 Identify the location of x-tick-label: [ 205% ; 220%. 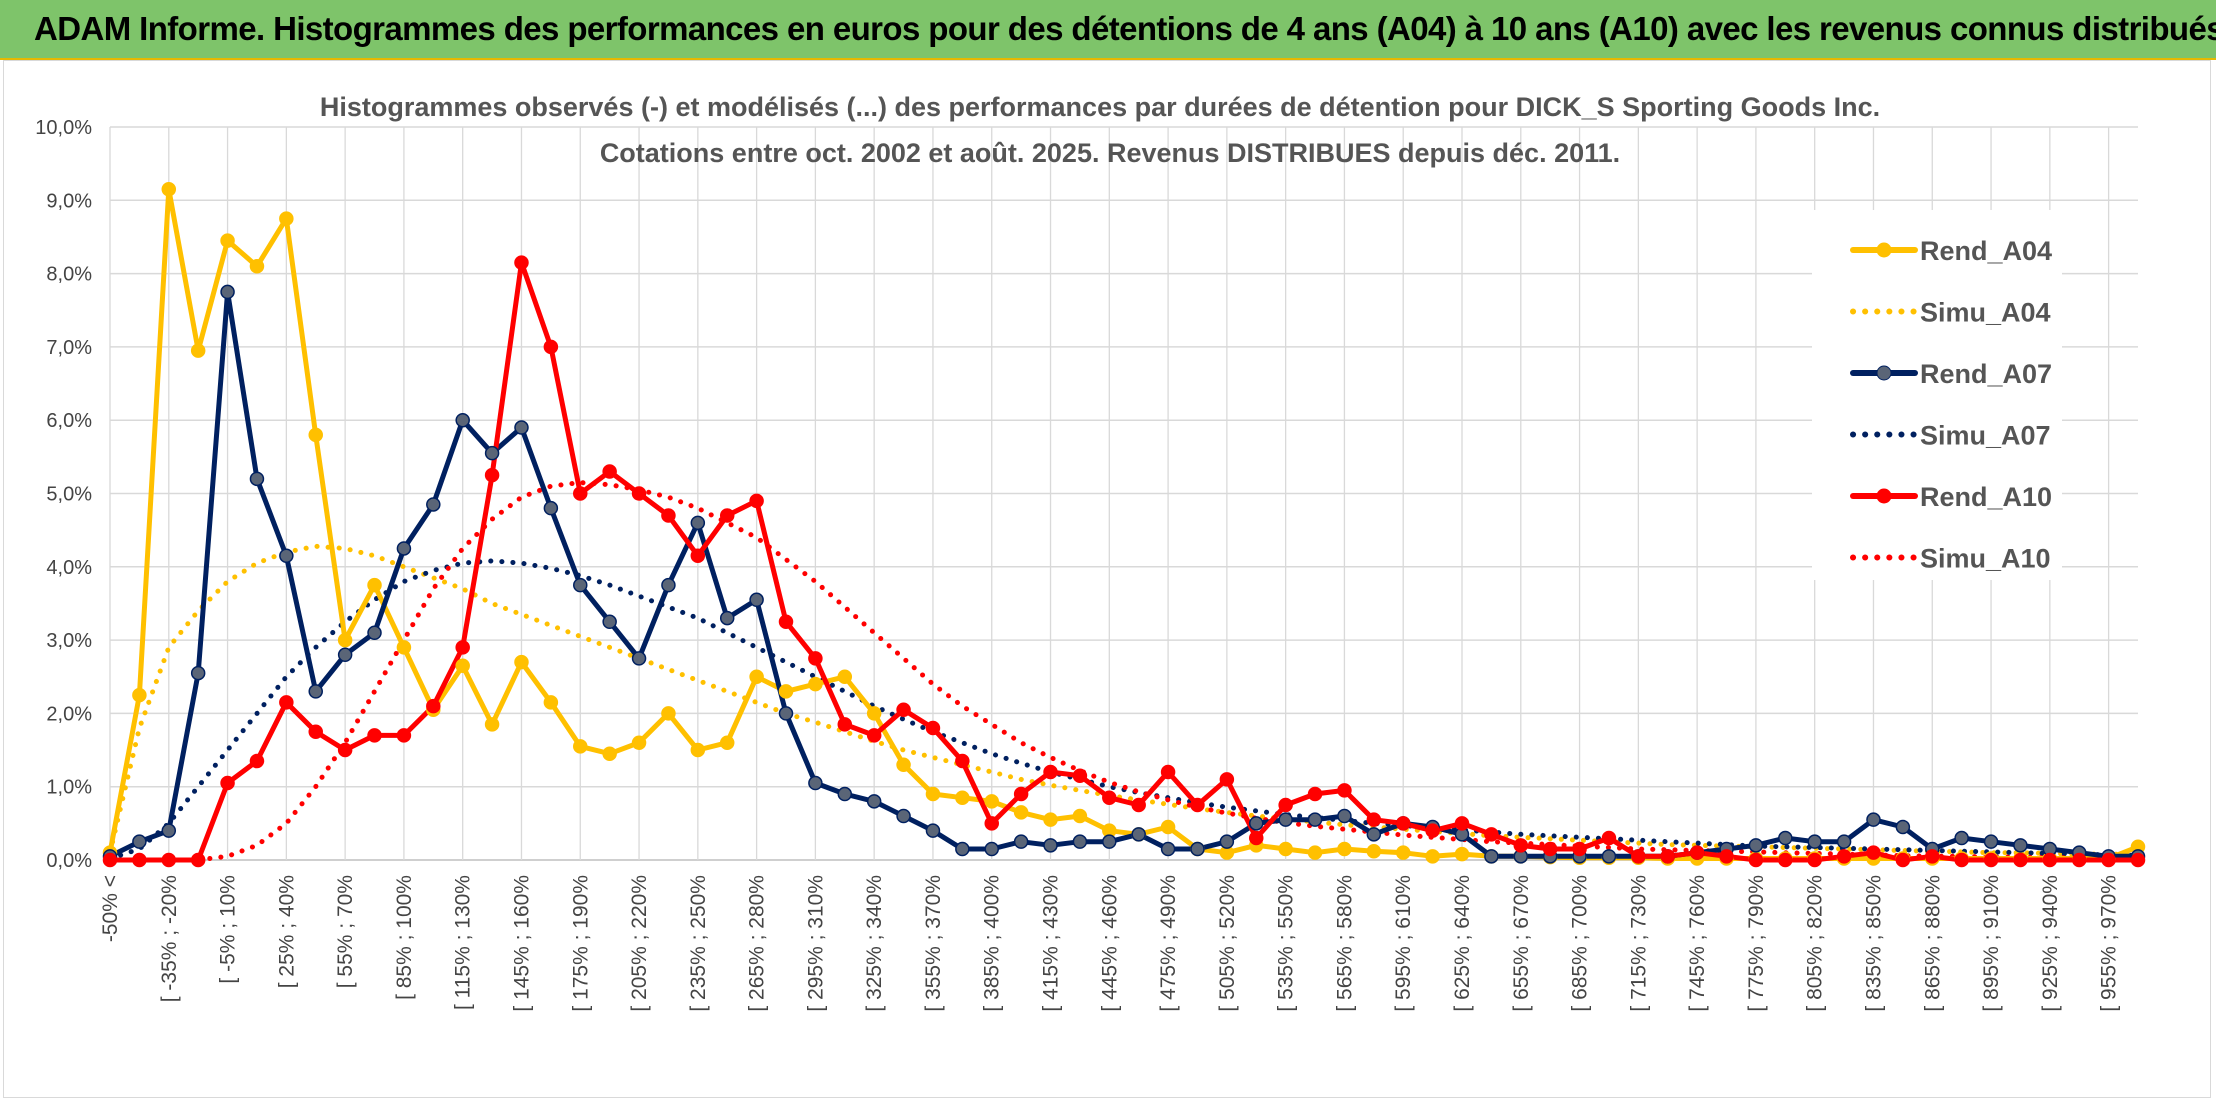
(639, 943).